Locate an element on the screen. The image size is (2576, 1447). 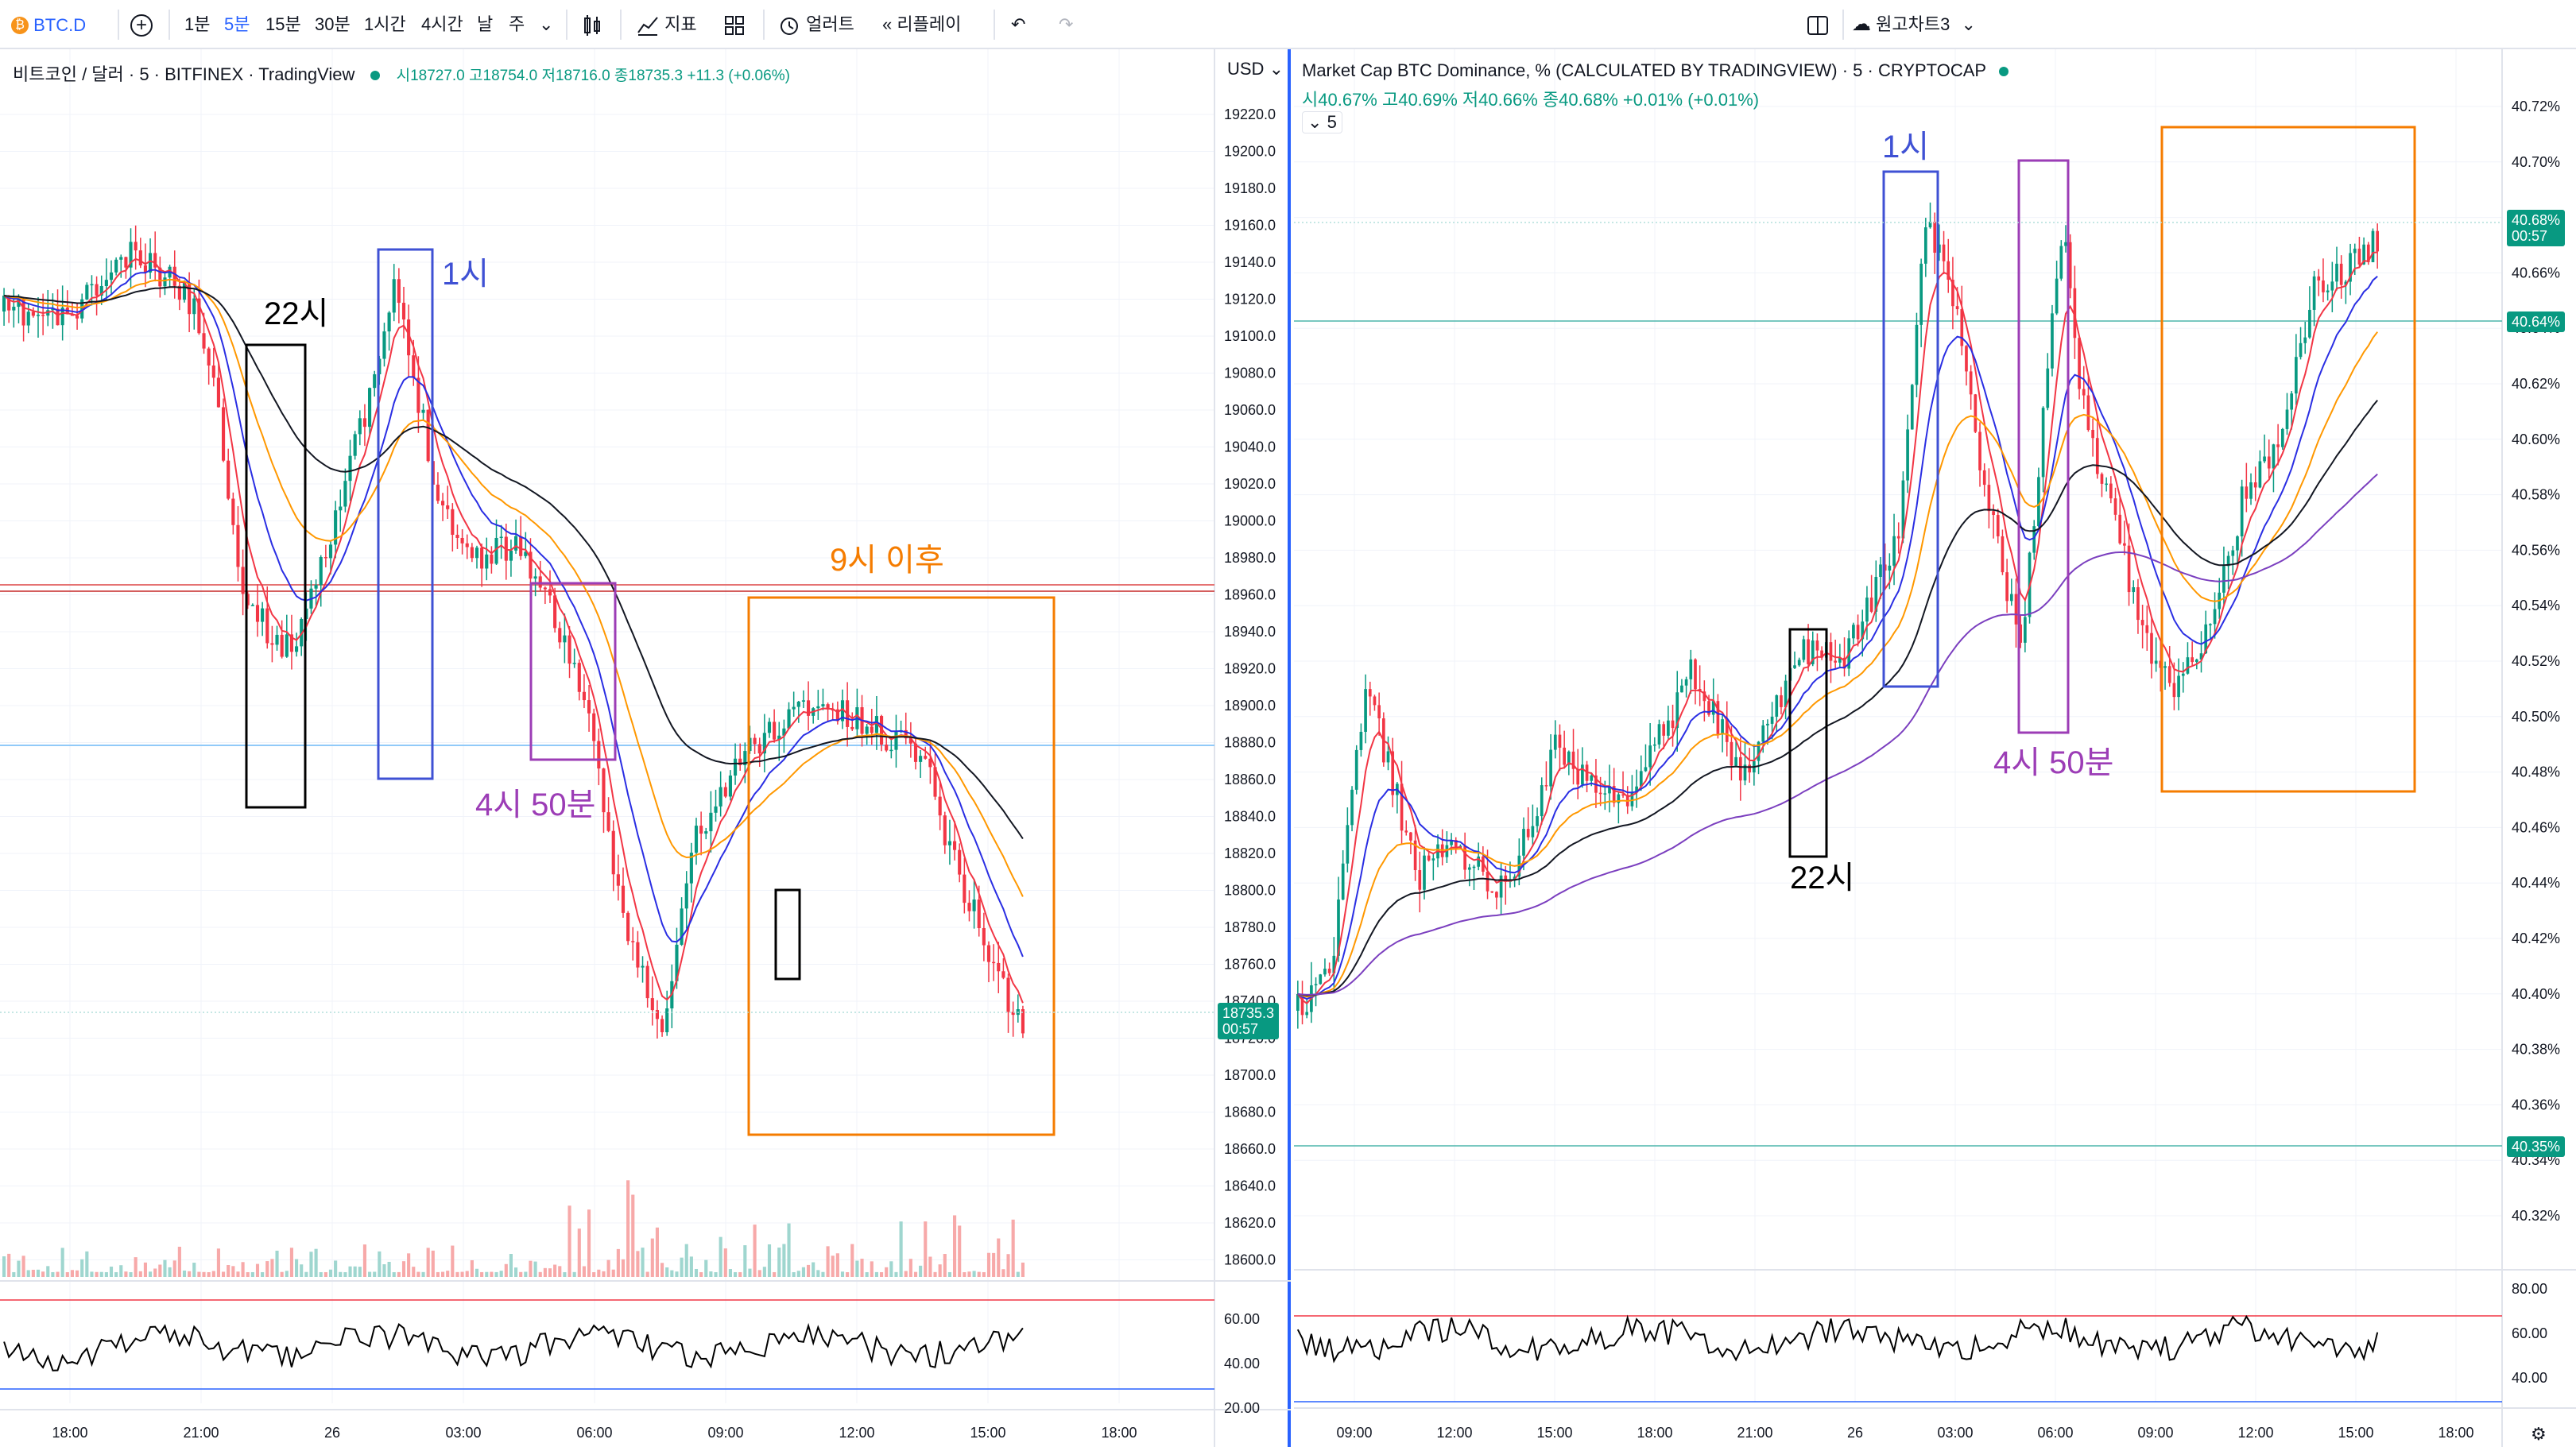
undo-button: ↶ is located at coordinates (1018, 24).